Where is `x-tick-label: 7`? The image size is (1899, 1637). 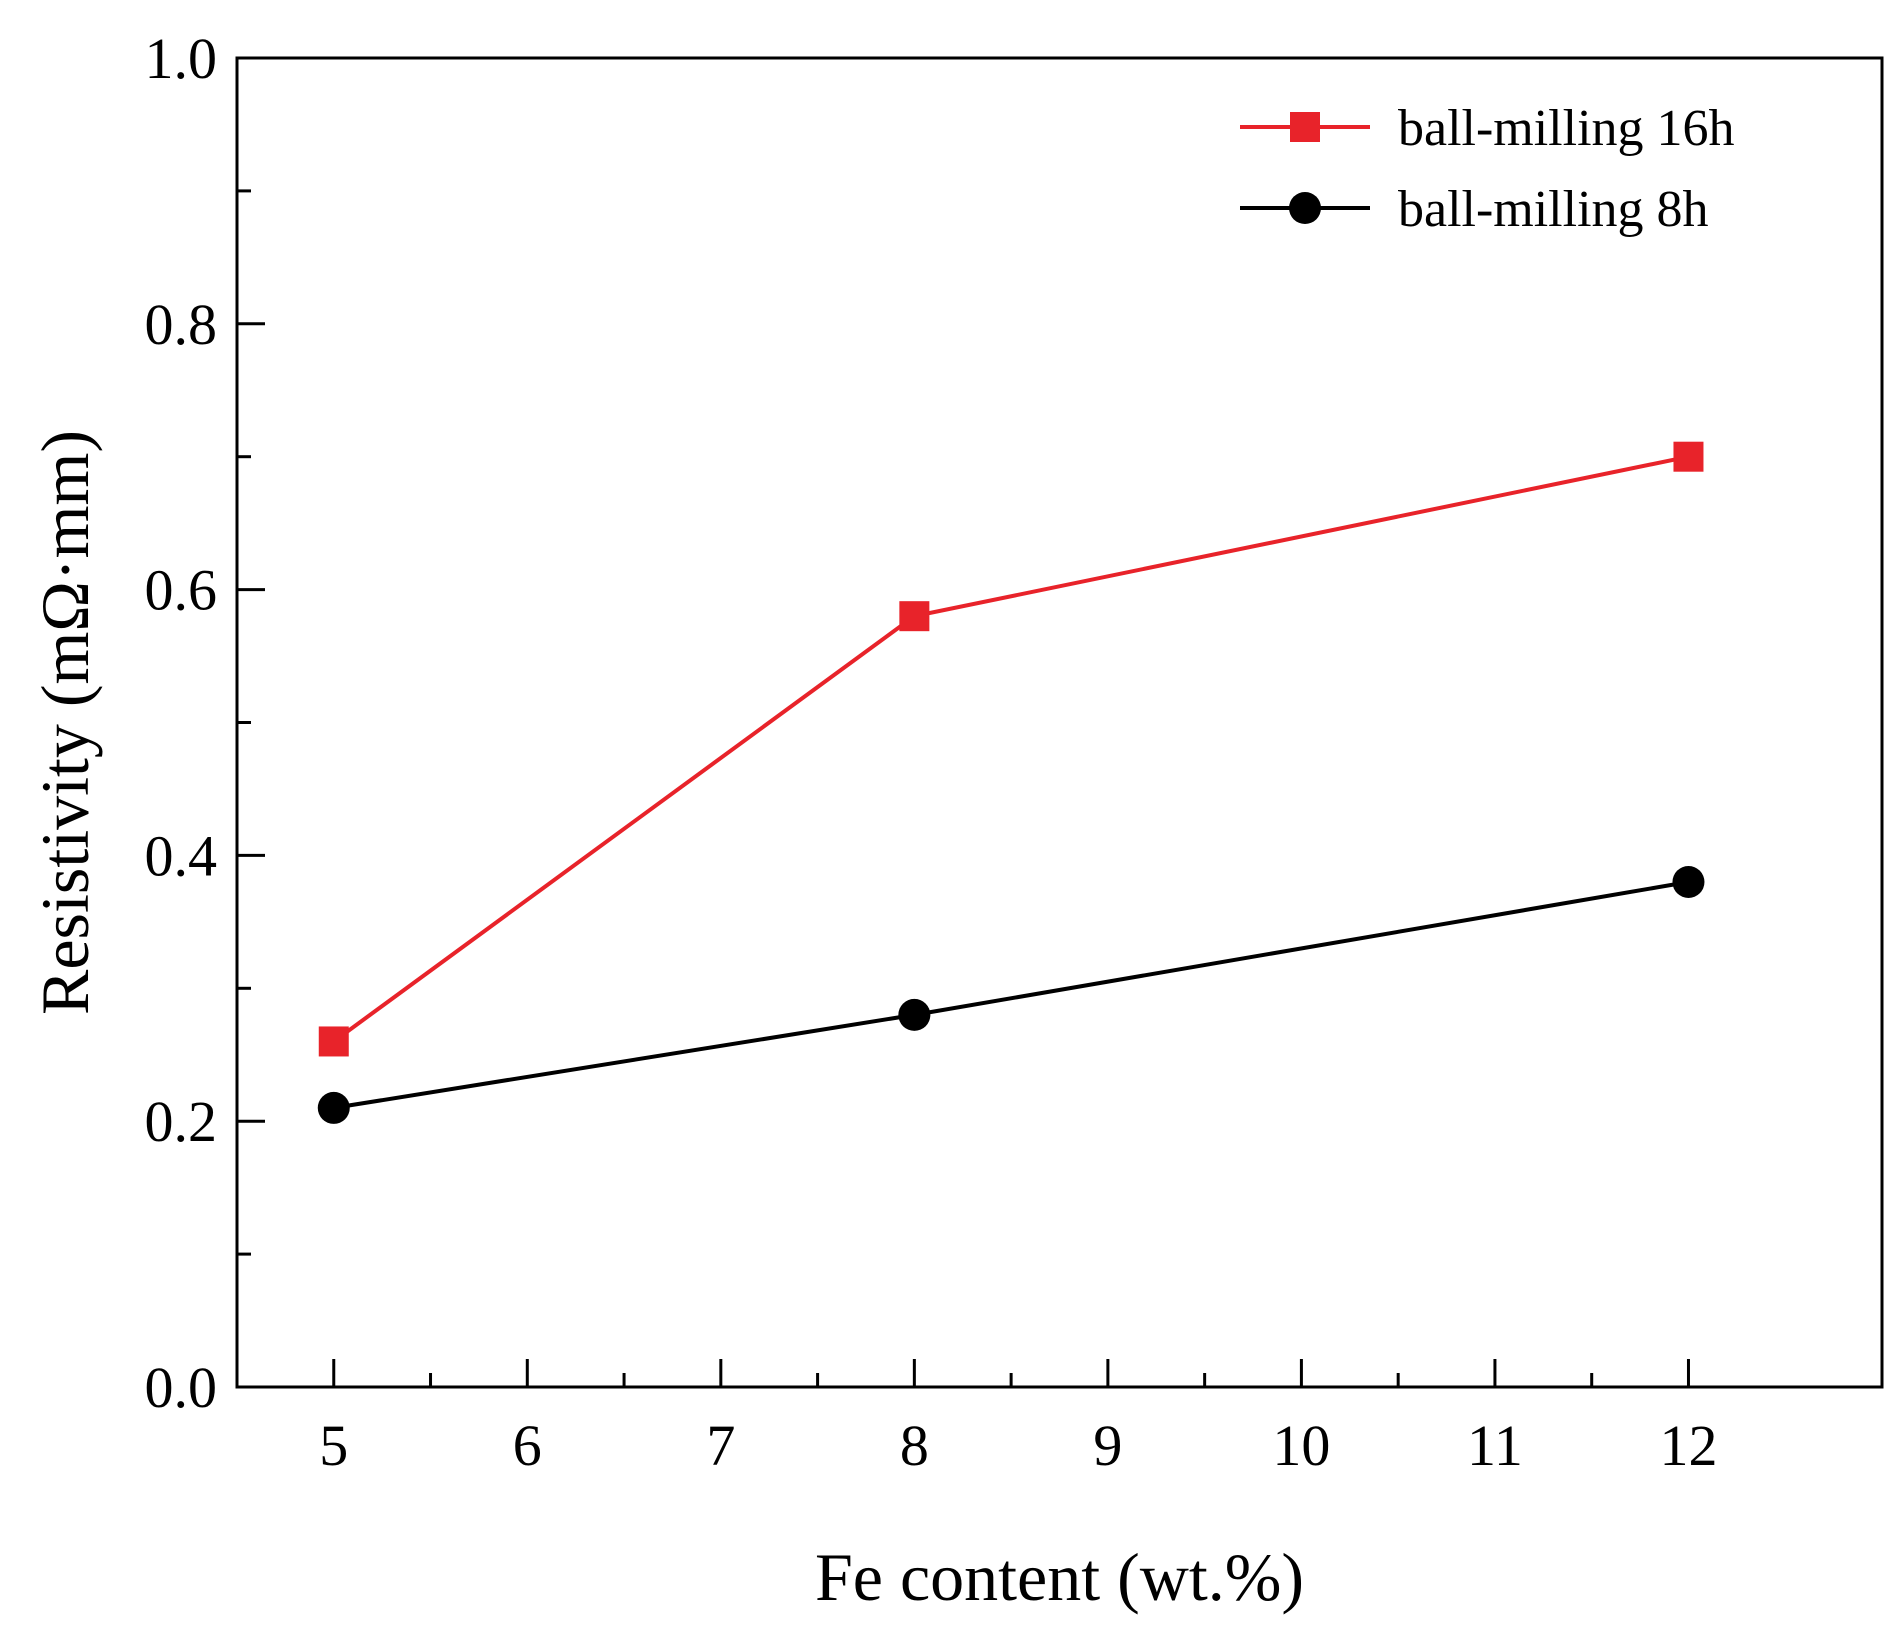
x-tick-label: 7 is located at coordinates (720, 1445).